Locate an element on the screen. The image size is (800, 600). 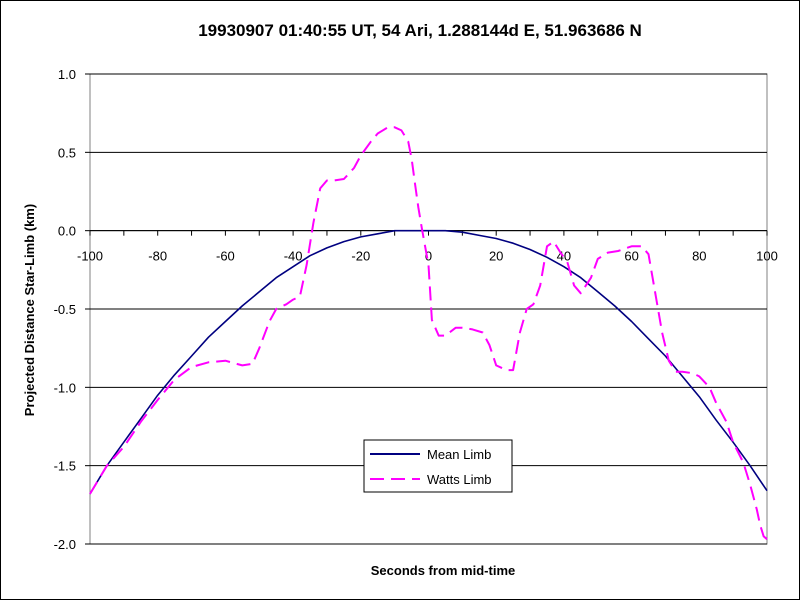
y-tick-label: -1.5 is located at coordinates (65, 466).